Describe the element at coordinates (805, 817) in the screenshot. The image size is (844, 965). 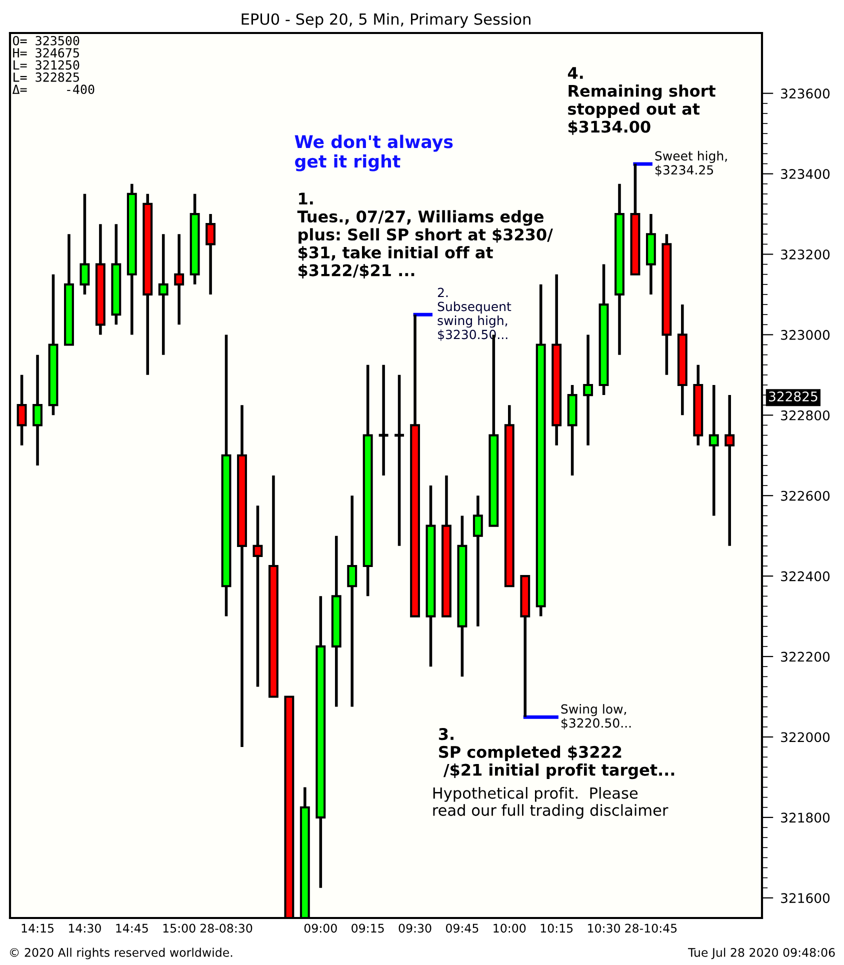
I see `y-tick-label: 321800` at that location.